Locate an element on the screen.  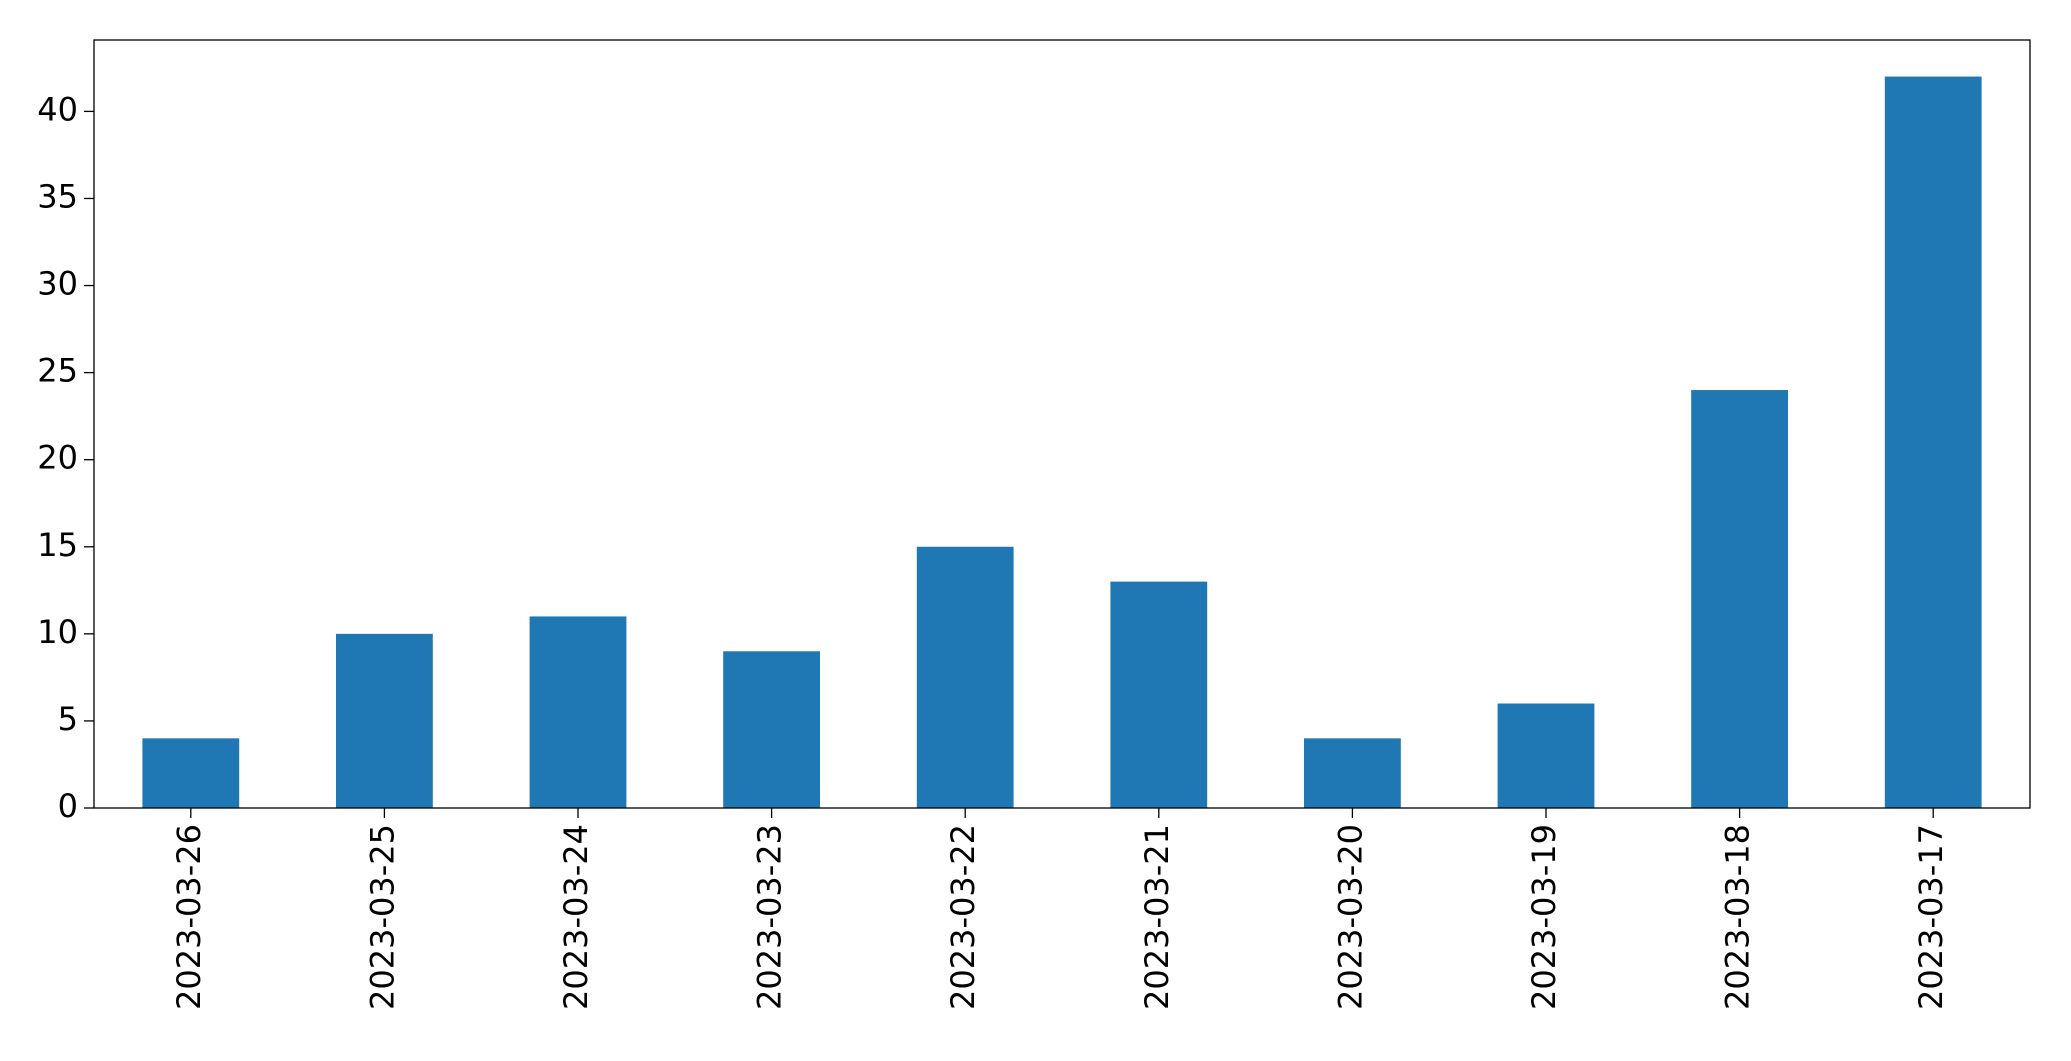
x-tick-label: 2023-03-19 is located at coordinates (1544, 917).